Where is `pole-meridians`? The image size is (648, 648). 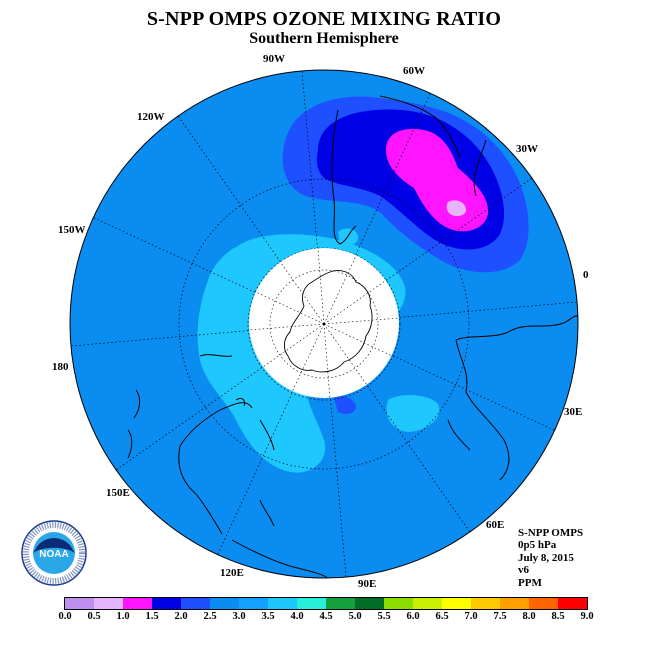 pole-meridians is located at coordinates (324, 324).